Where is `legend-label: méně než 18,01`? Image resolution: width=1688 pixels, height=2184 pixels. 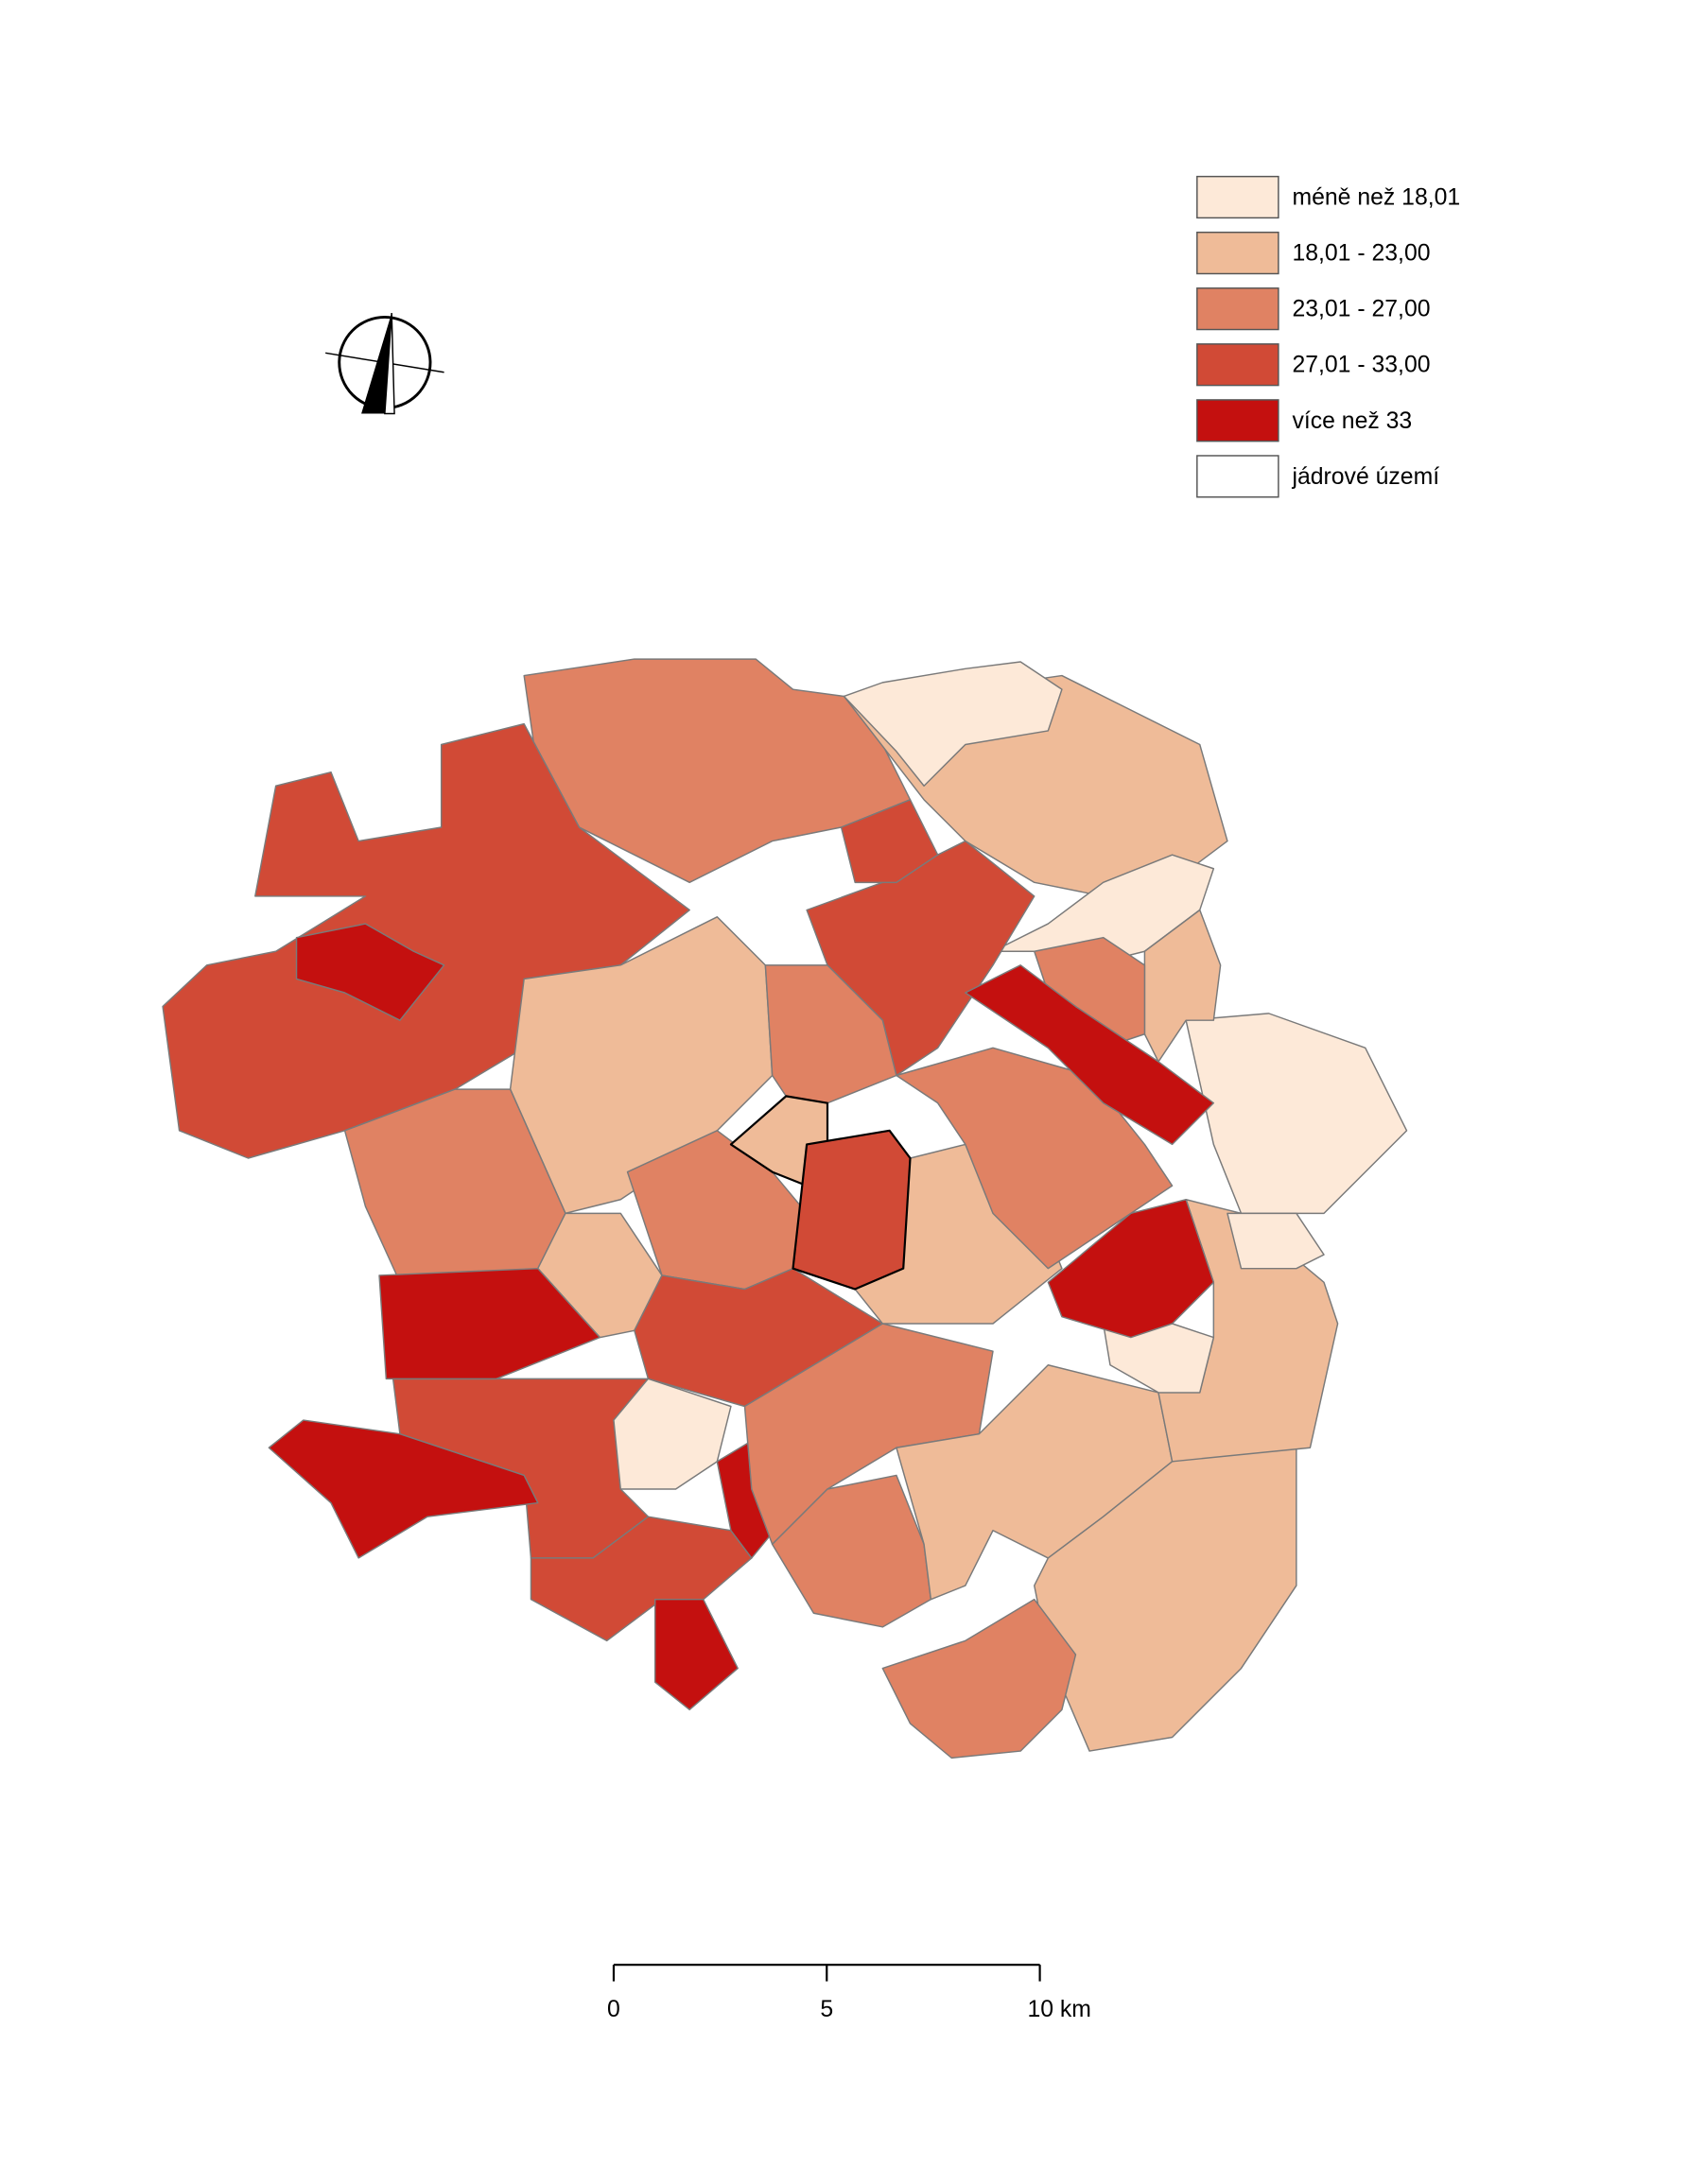 legend-label: méně než 18,01 is located at coordinates (1376, 198).